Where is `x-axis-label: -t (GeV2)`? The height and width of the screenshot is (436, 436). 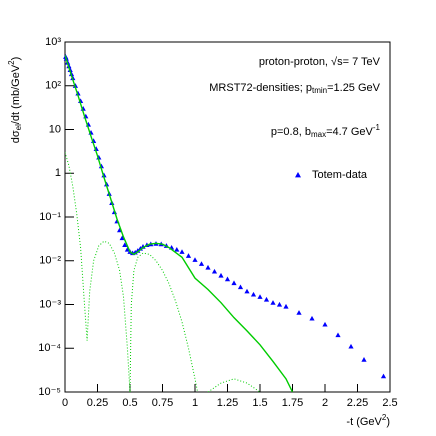
x-axis-label: -t (GeV2) is located at coordinates (368, 420).